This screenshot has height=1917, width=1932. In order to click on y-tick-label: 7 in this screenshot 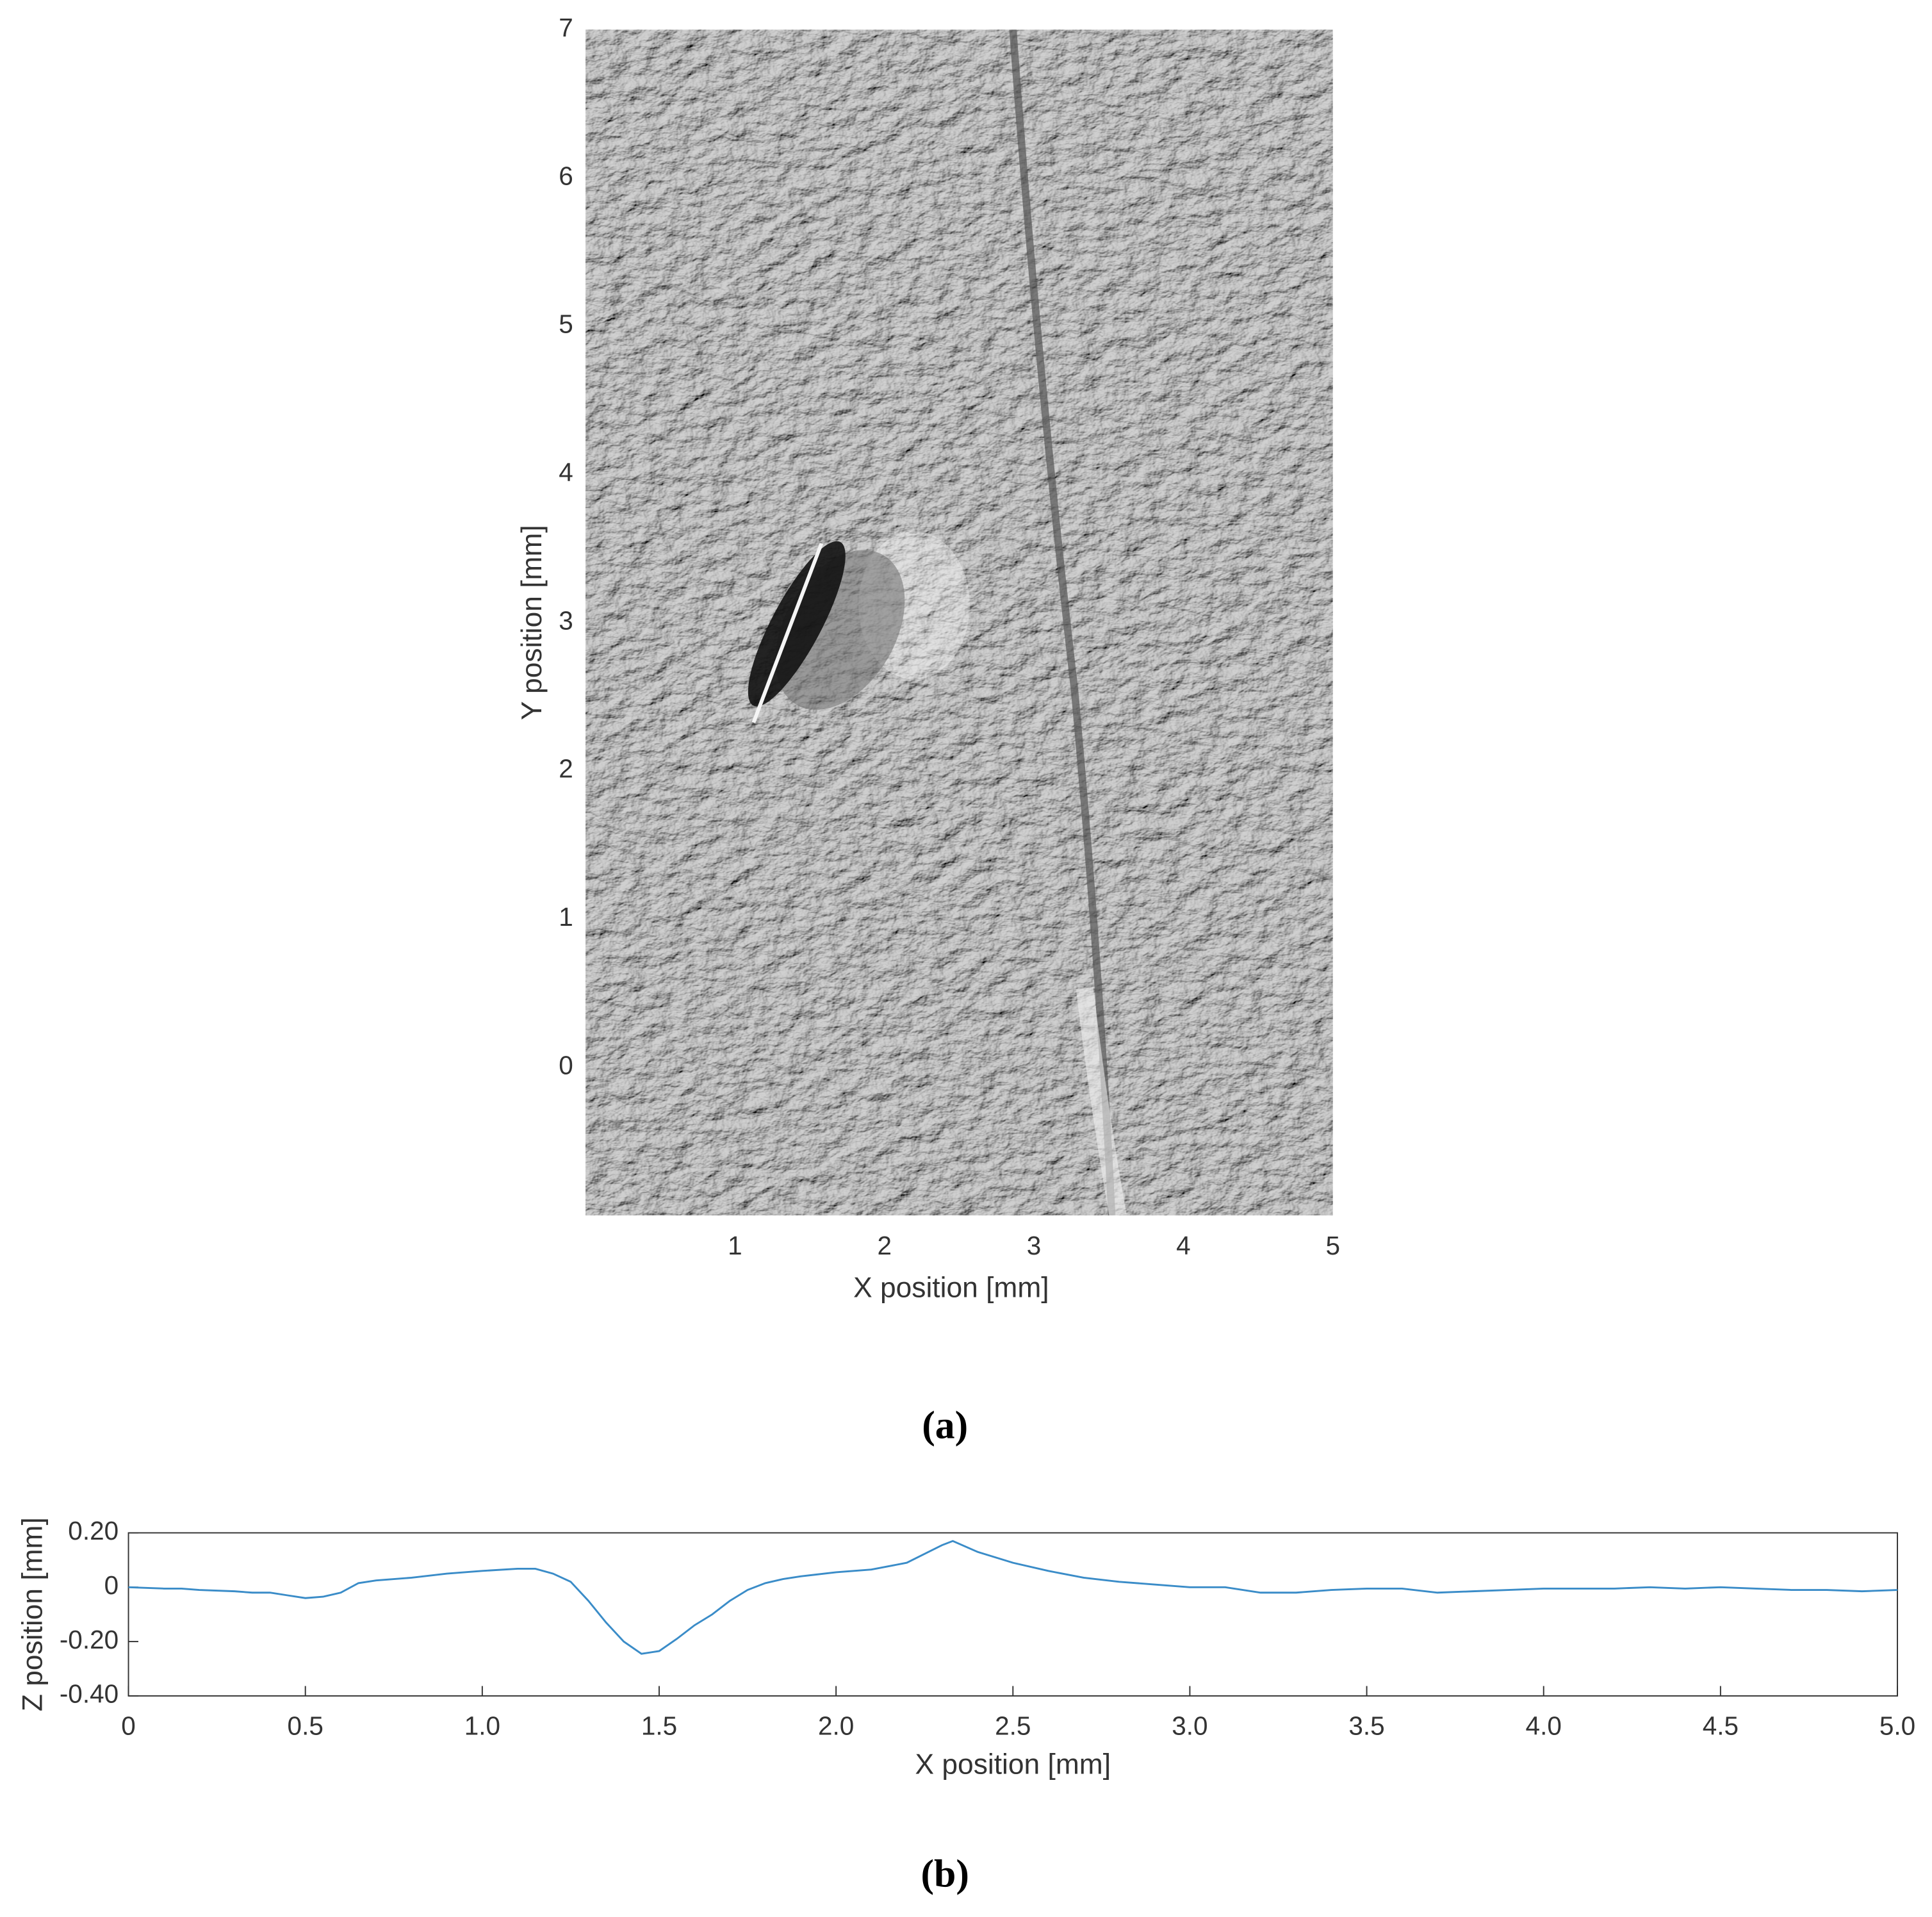, I will do `click(566, 27)`.